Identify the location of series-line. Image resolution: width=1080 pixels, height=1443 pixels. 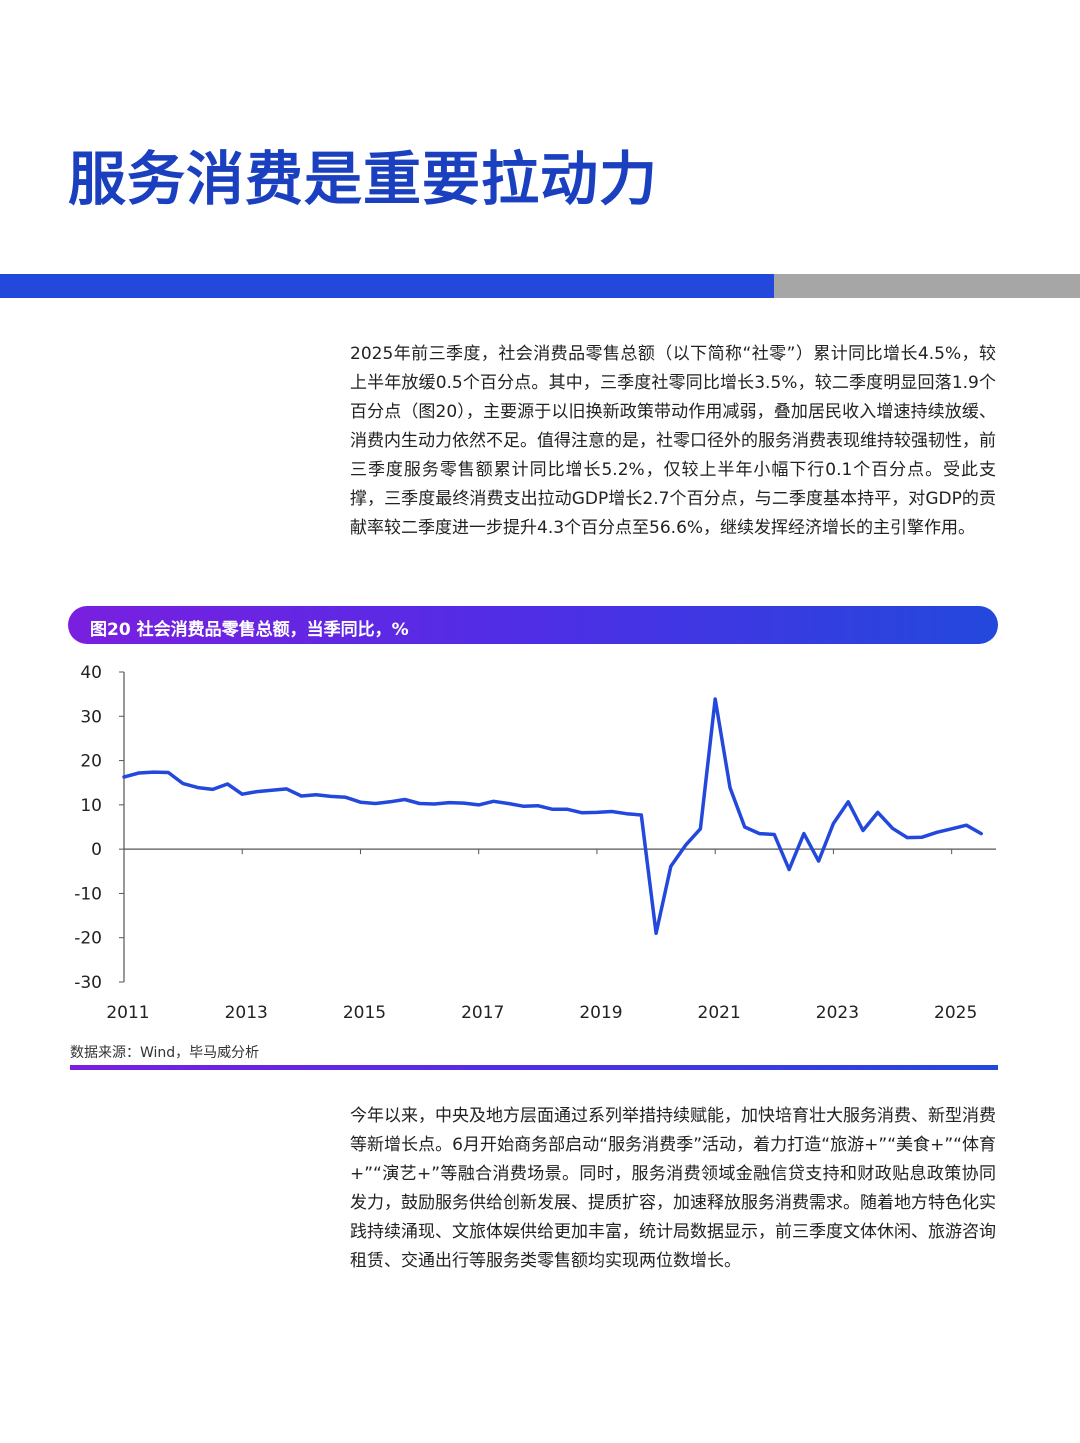
(552, 816).